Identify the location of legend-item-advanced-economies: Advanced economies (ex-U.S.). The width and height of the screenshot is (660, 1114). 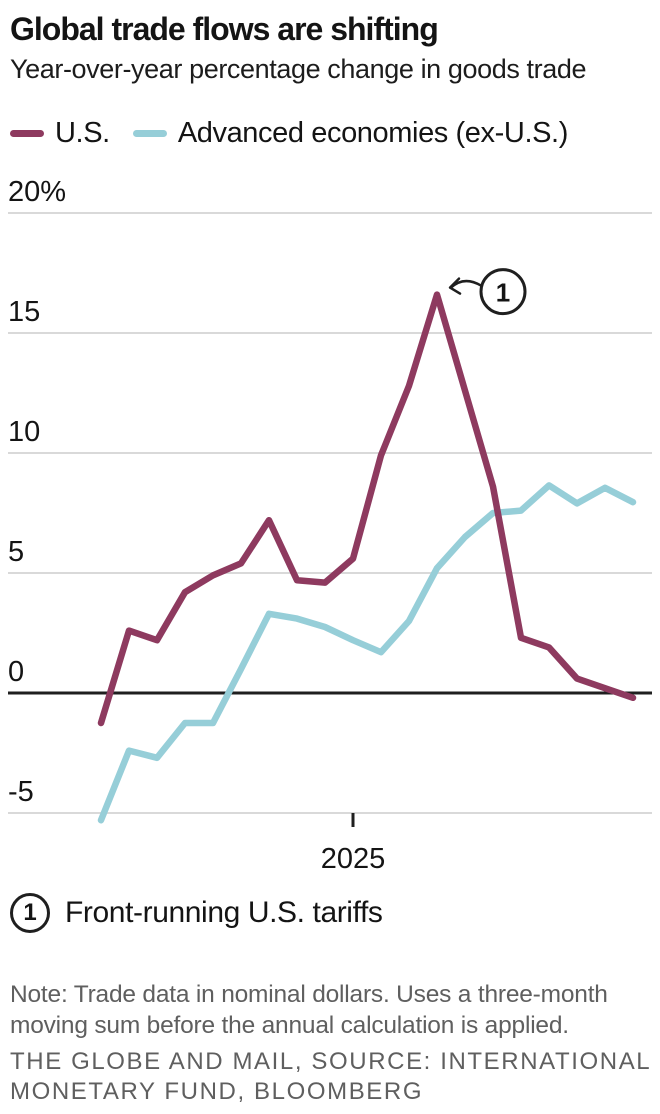
(350, 133).